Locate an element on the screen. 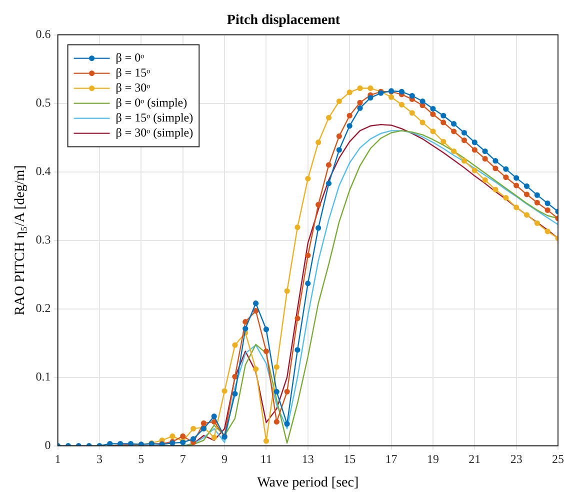 The width and height of the screenshot is (575, 503). x-tick-label: 21 is located at coordinates (474, 459).